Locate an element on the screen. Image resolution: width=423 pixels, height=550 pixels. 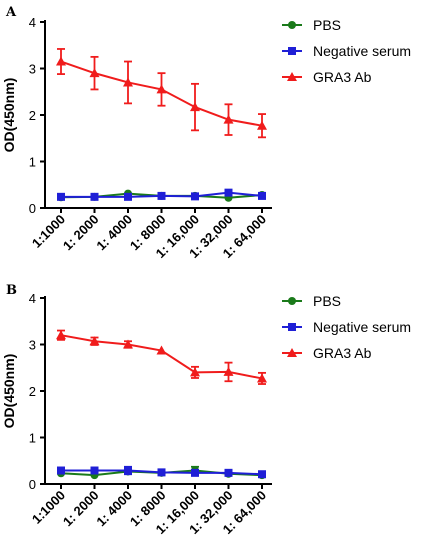
series-line is located at coordinates (161, 357).